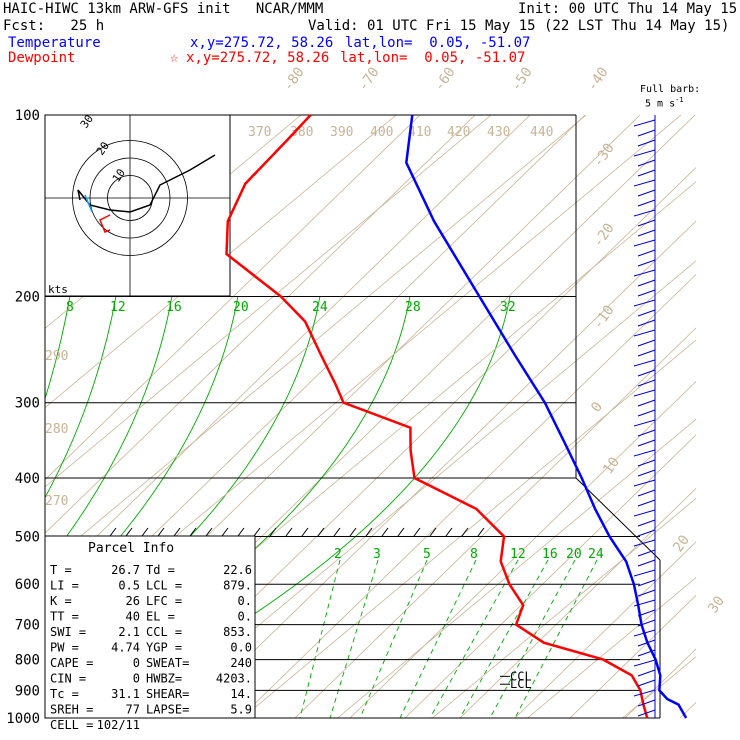  Describe the element at coordinates (54, 26) in the screenshot. I see `forecast-hour: Fcst: 25 h` at that location.